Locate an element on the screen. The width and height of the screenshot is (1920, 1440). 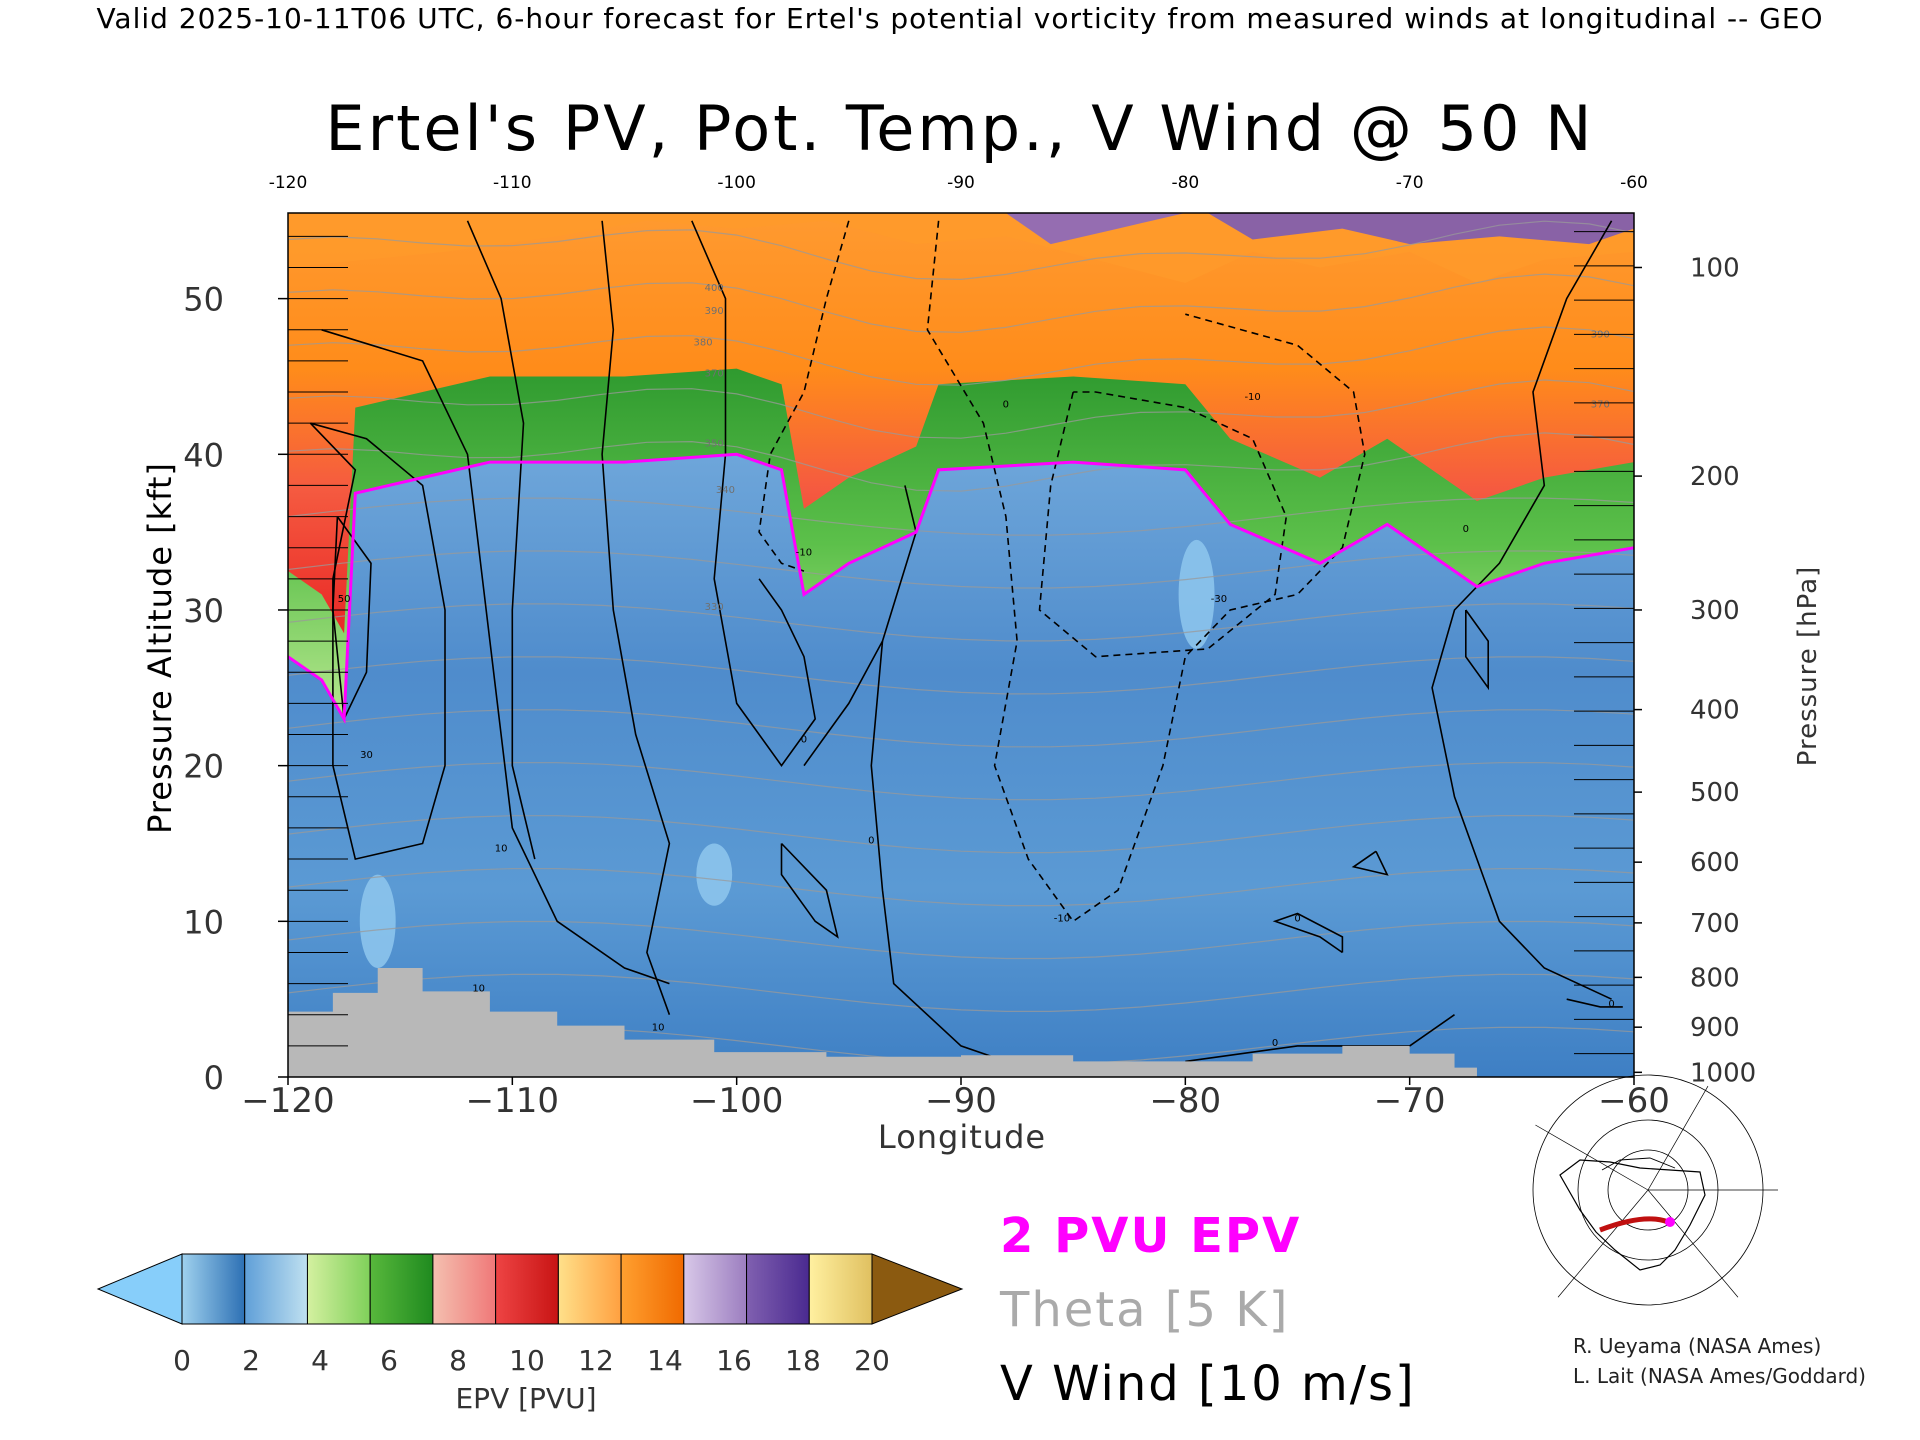
y-tick-label-right: 500 is located at coordinates (1715, 793).